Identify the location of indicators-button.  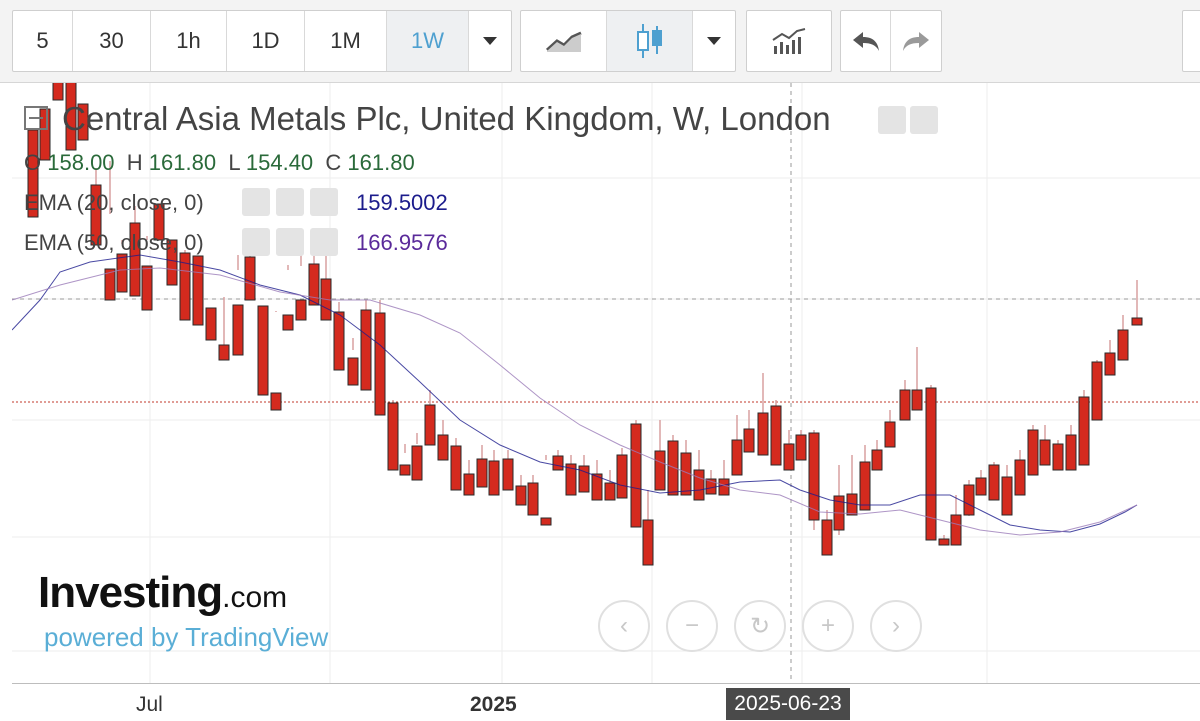
(789, 41).